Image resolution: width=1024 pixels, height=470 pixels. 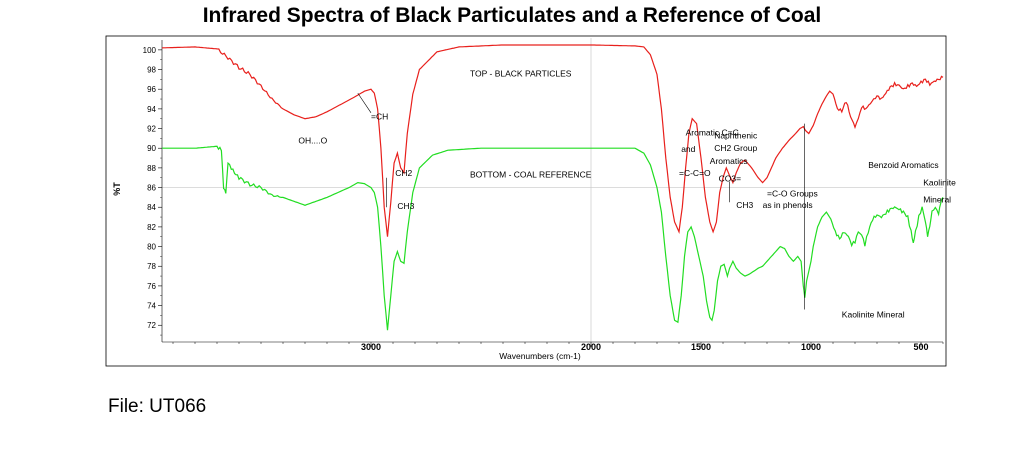 I want to click on y-tick-label: 80, so click(x=151, y=247).